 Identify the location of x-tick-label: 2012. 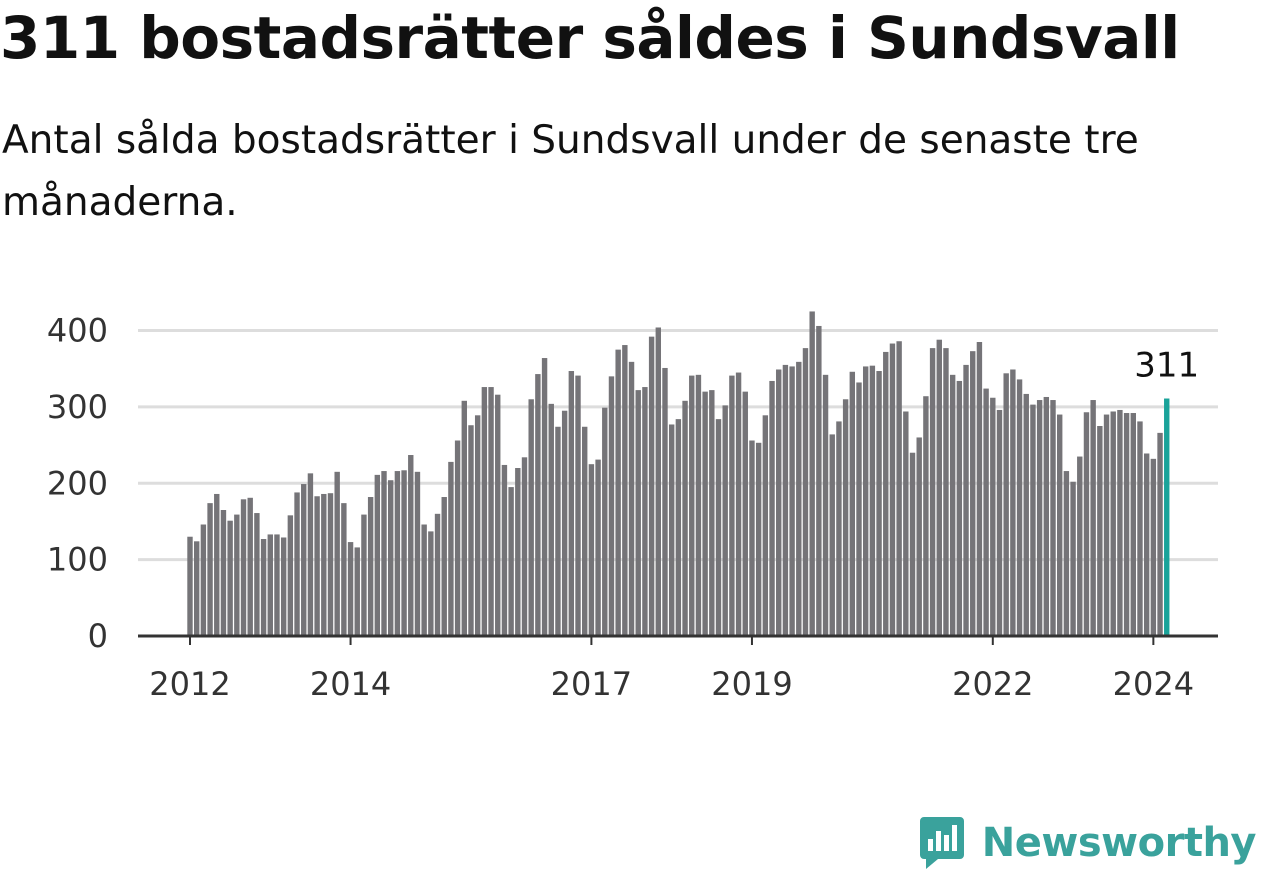
(189, 684).